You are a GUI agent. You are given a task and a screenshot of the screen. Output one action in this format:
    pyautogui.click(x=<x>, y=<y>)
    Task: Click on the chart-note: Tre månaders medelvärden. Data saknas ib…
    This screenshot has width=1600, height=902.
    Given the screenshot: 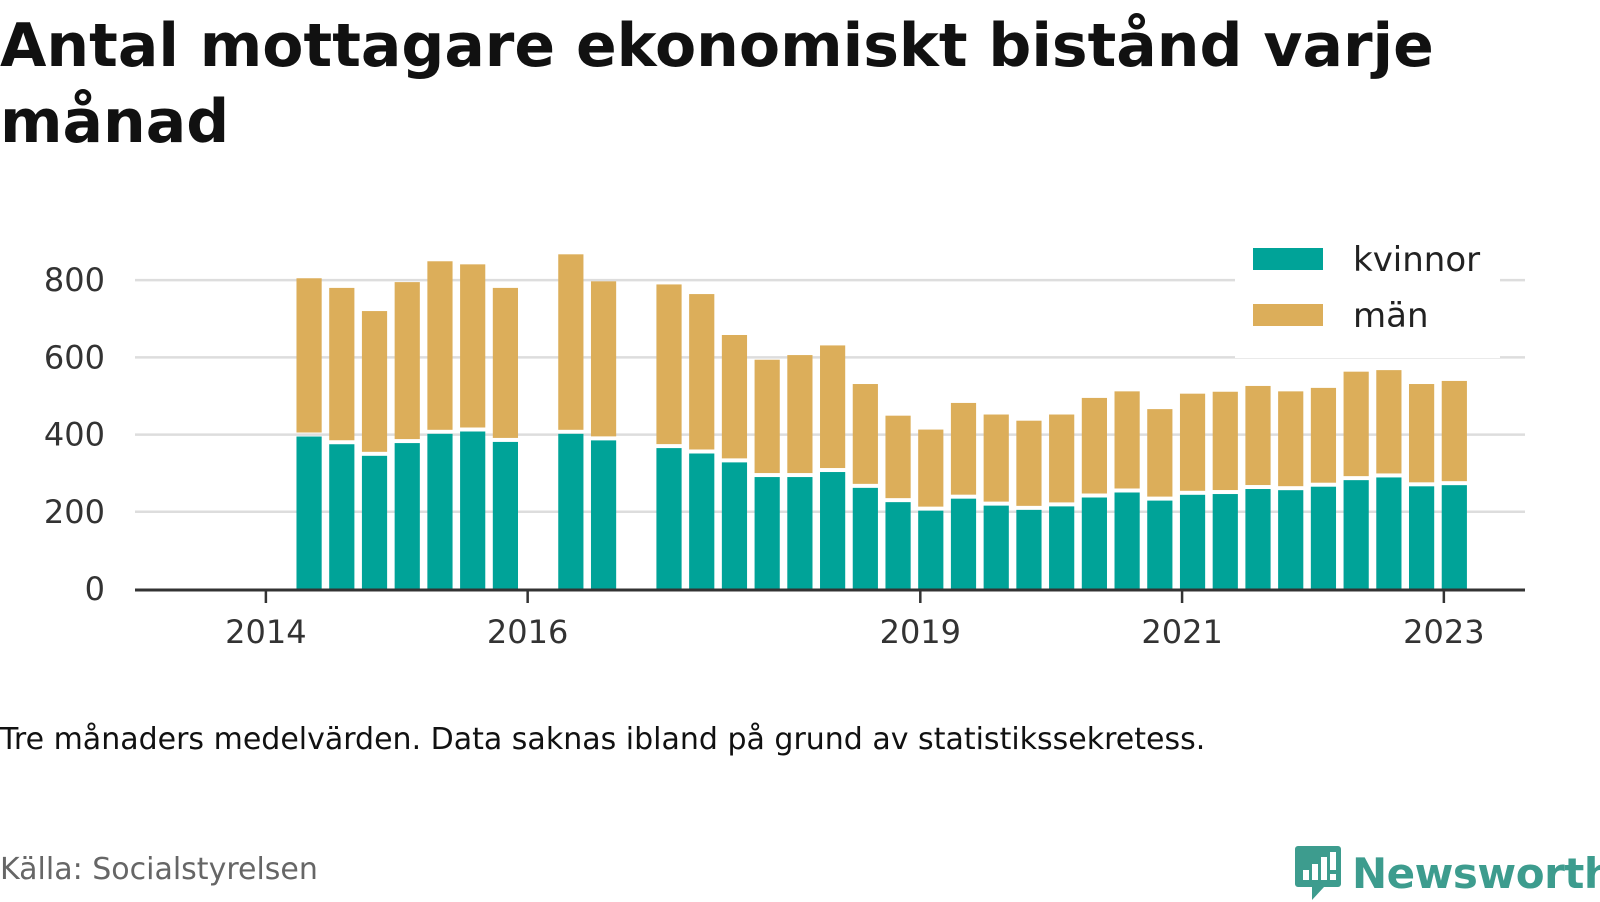 What is the action you would take?
    pyautogui.click(x=603, y=739)
    